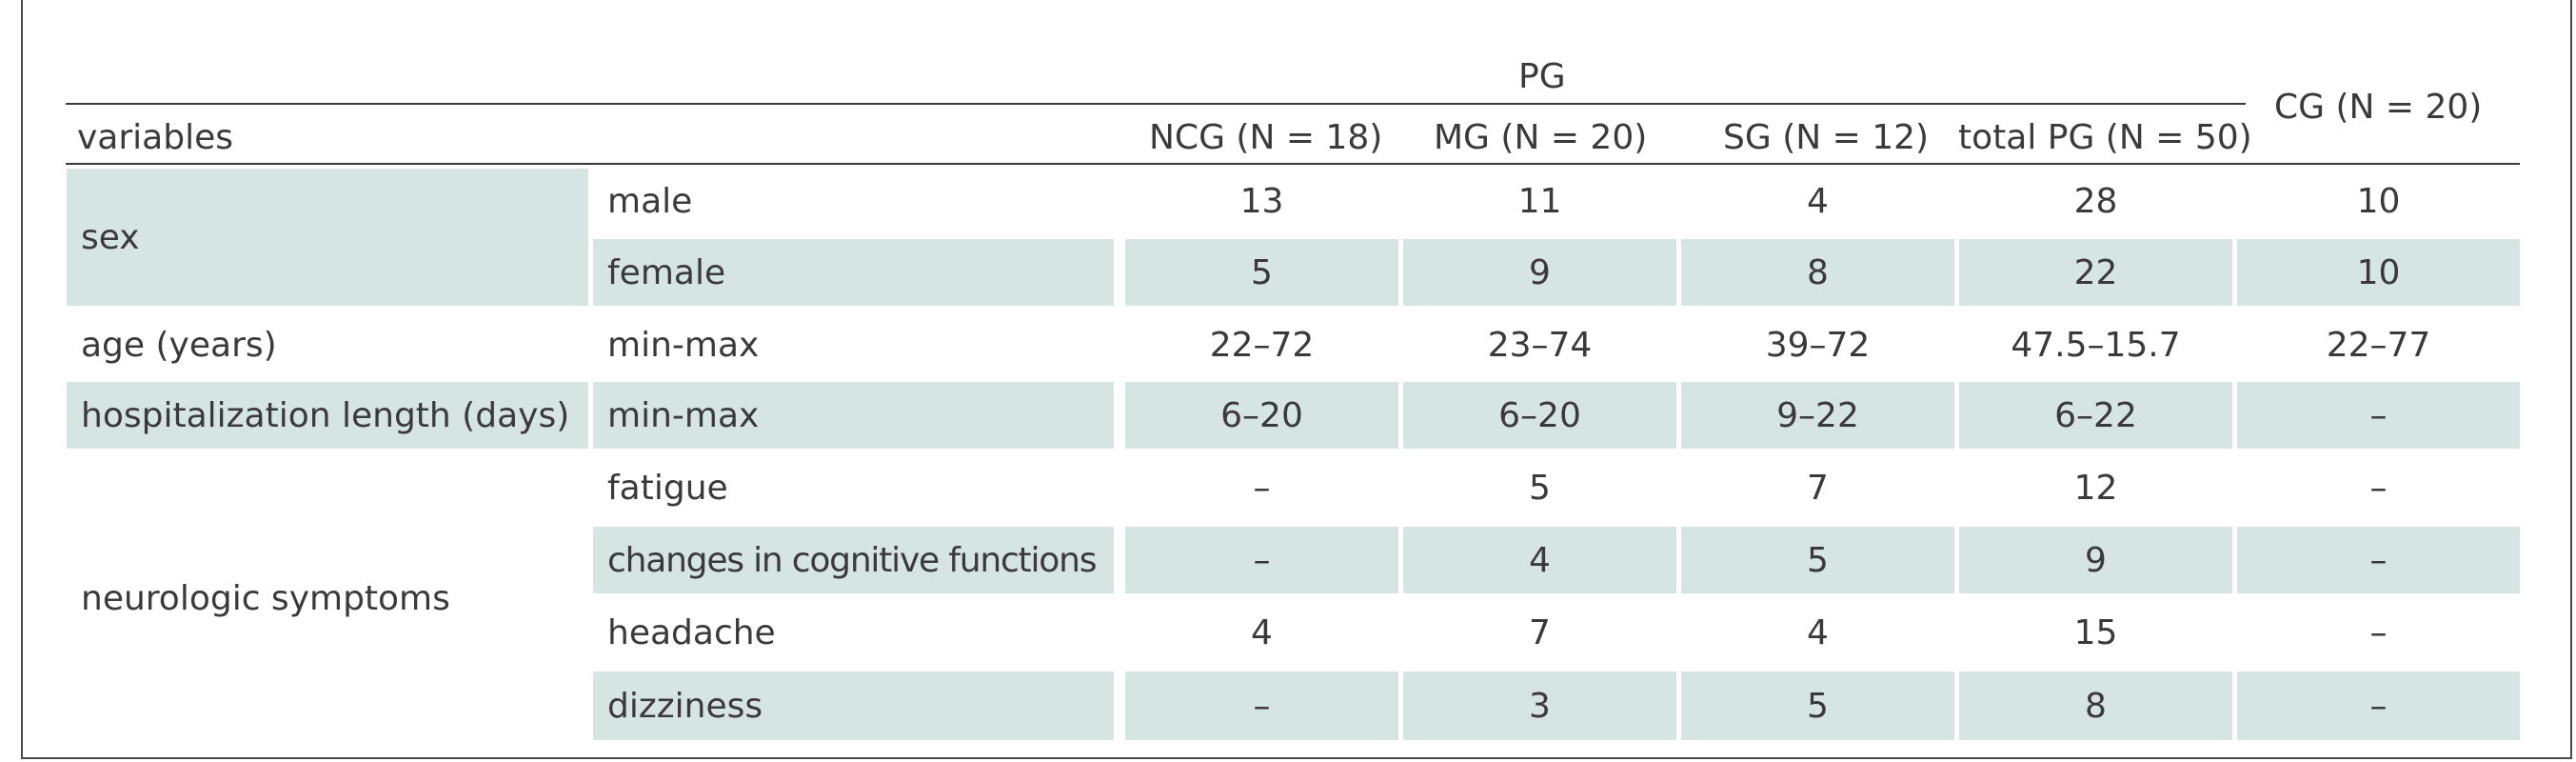  I want to click on cell-ncg: 4, so click(1262, 632).